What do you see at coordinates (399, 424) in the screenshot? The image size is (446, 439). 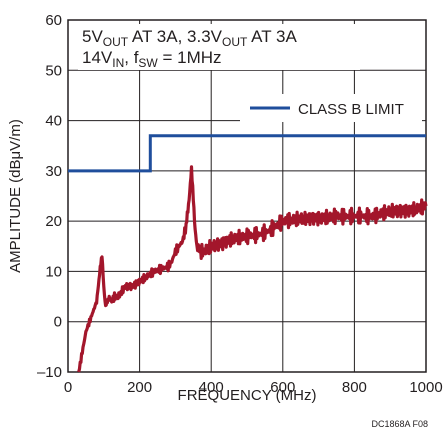 I see `figure-id: DC1868A F08` at bounding box center [399, 424].